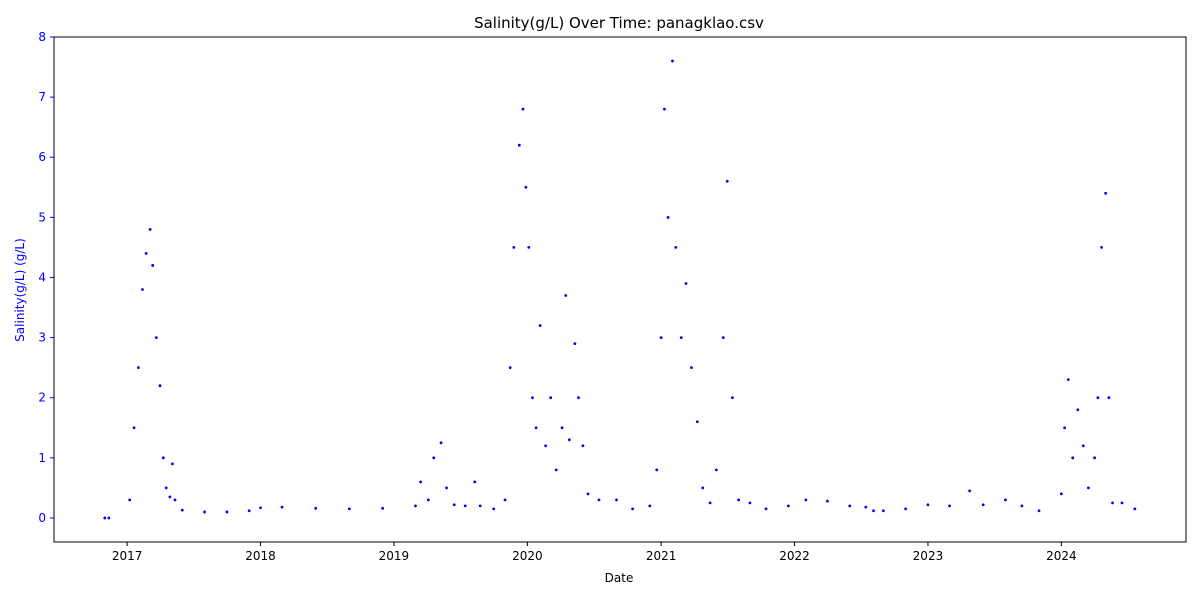  Describe the element at coordinates (619, 578) in the screenshot. I see `x-axis-label: Date` at that location.